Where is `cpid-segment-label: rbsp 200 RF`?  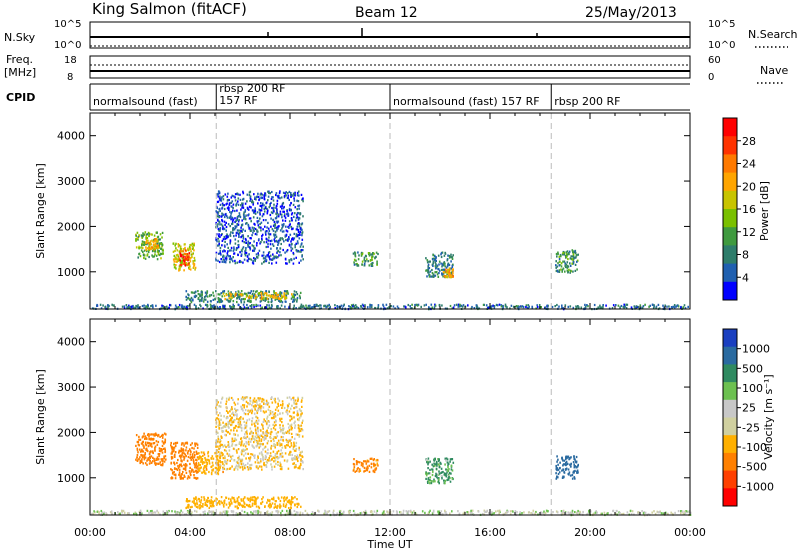
cpid-segment-label: rbsp 200 RF is located at coordinates (587, 101).